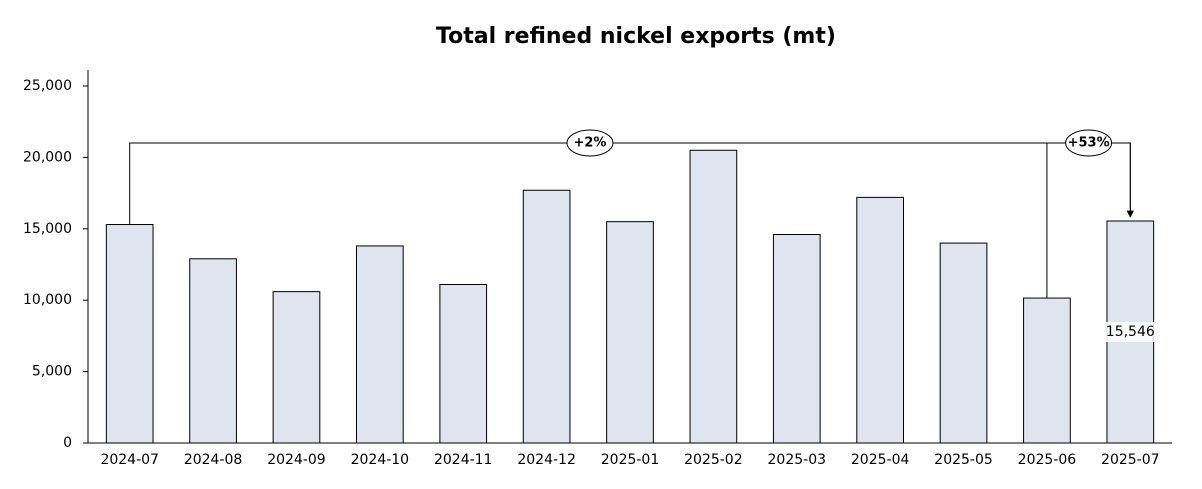 This screenshot has width=1202, height=489. I want to click on x-tick-label: 2025-01, so click(630, 460).